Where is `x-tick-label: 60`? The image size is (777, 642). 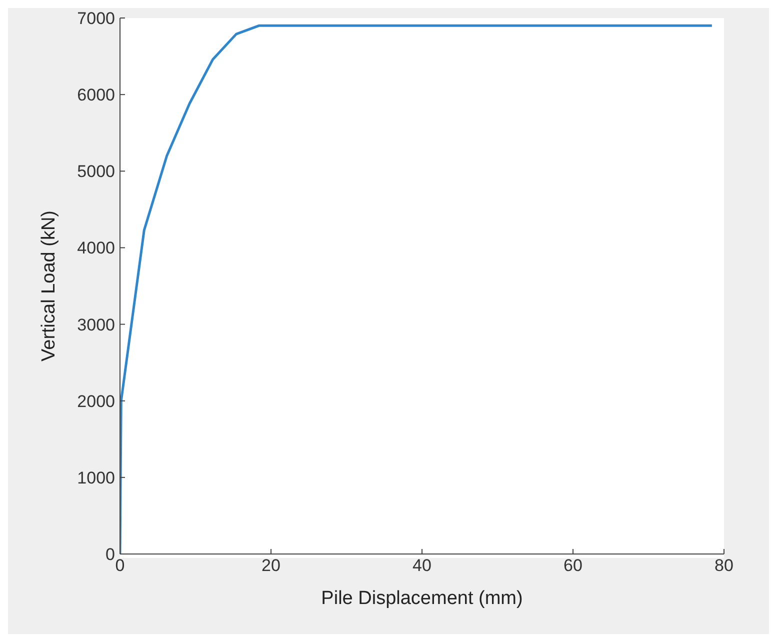 x-tick-label: 60 is located at coordinates (573, 566).